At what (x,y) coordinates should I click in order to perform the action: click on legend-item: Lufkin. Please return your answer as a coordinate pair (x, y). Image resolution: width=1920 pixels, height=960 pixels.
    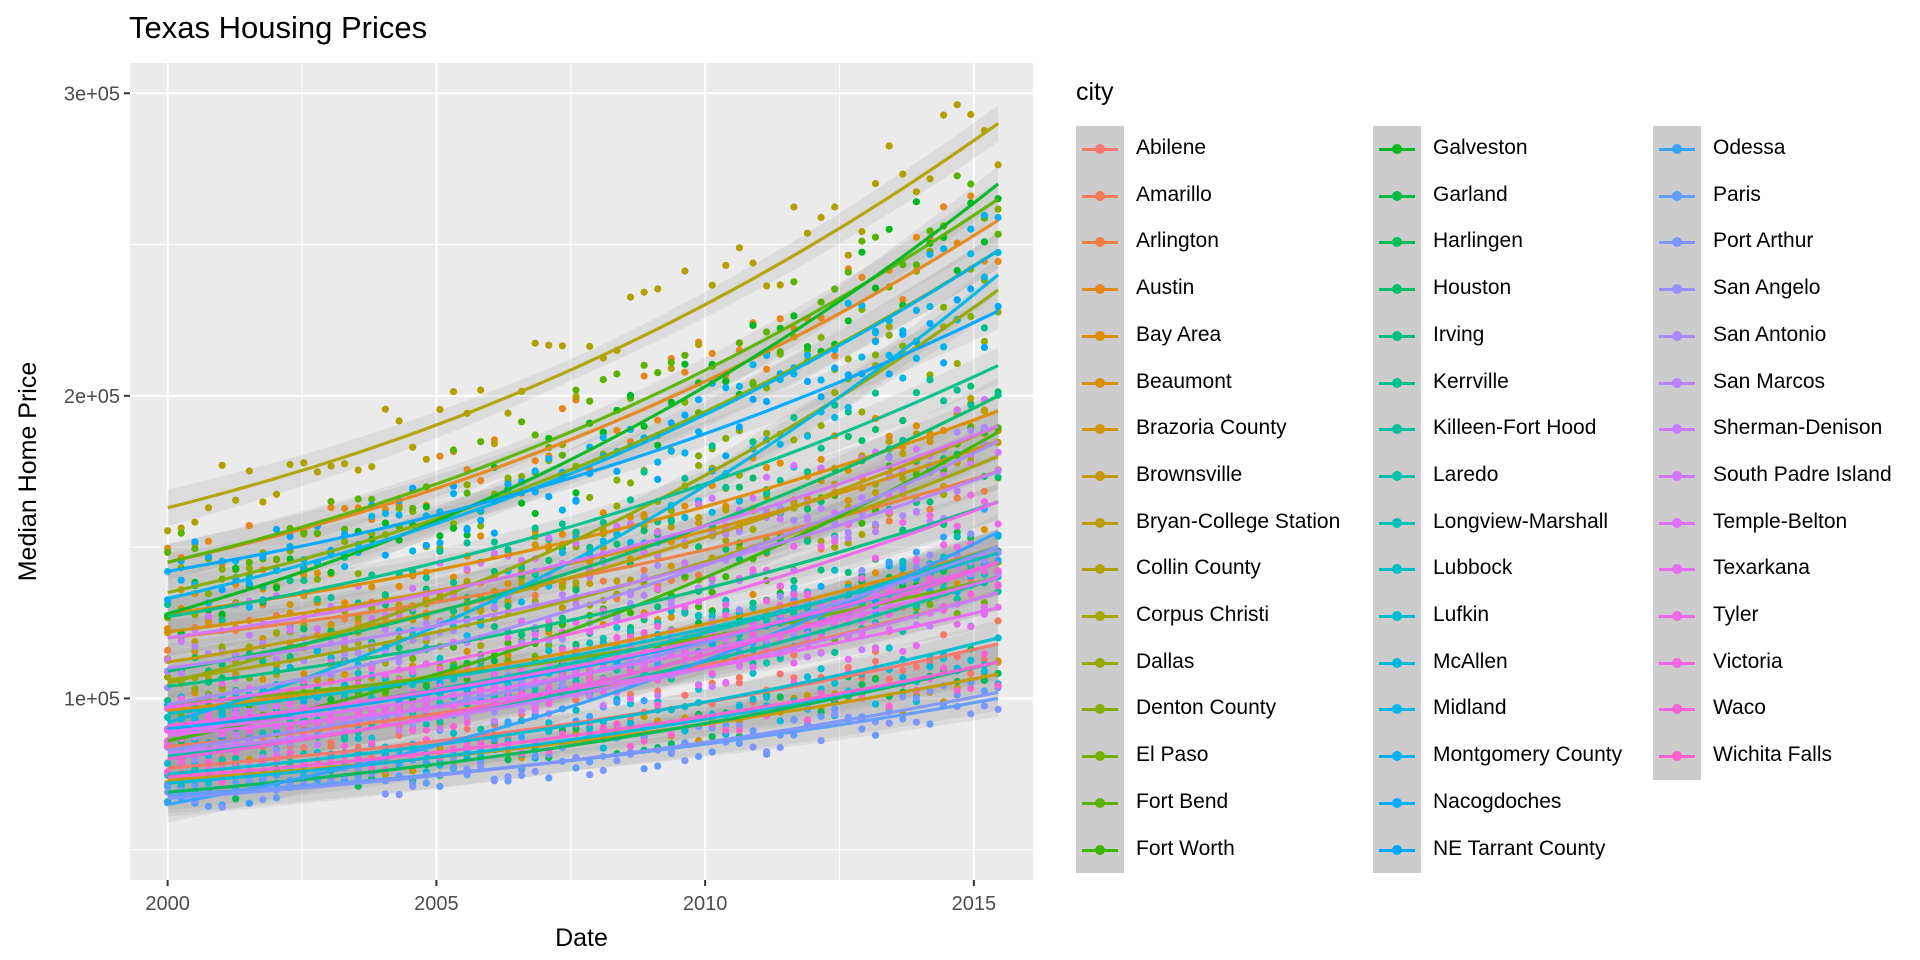
    Looking at the image, I should click on (1523, 616).